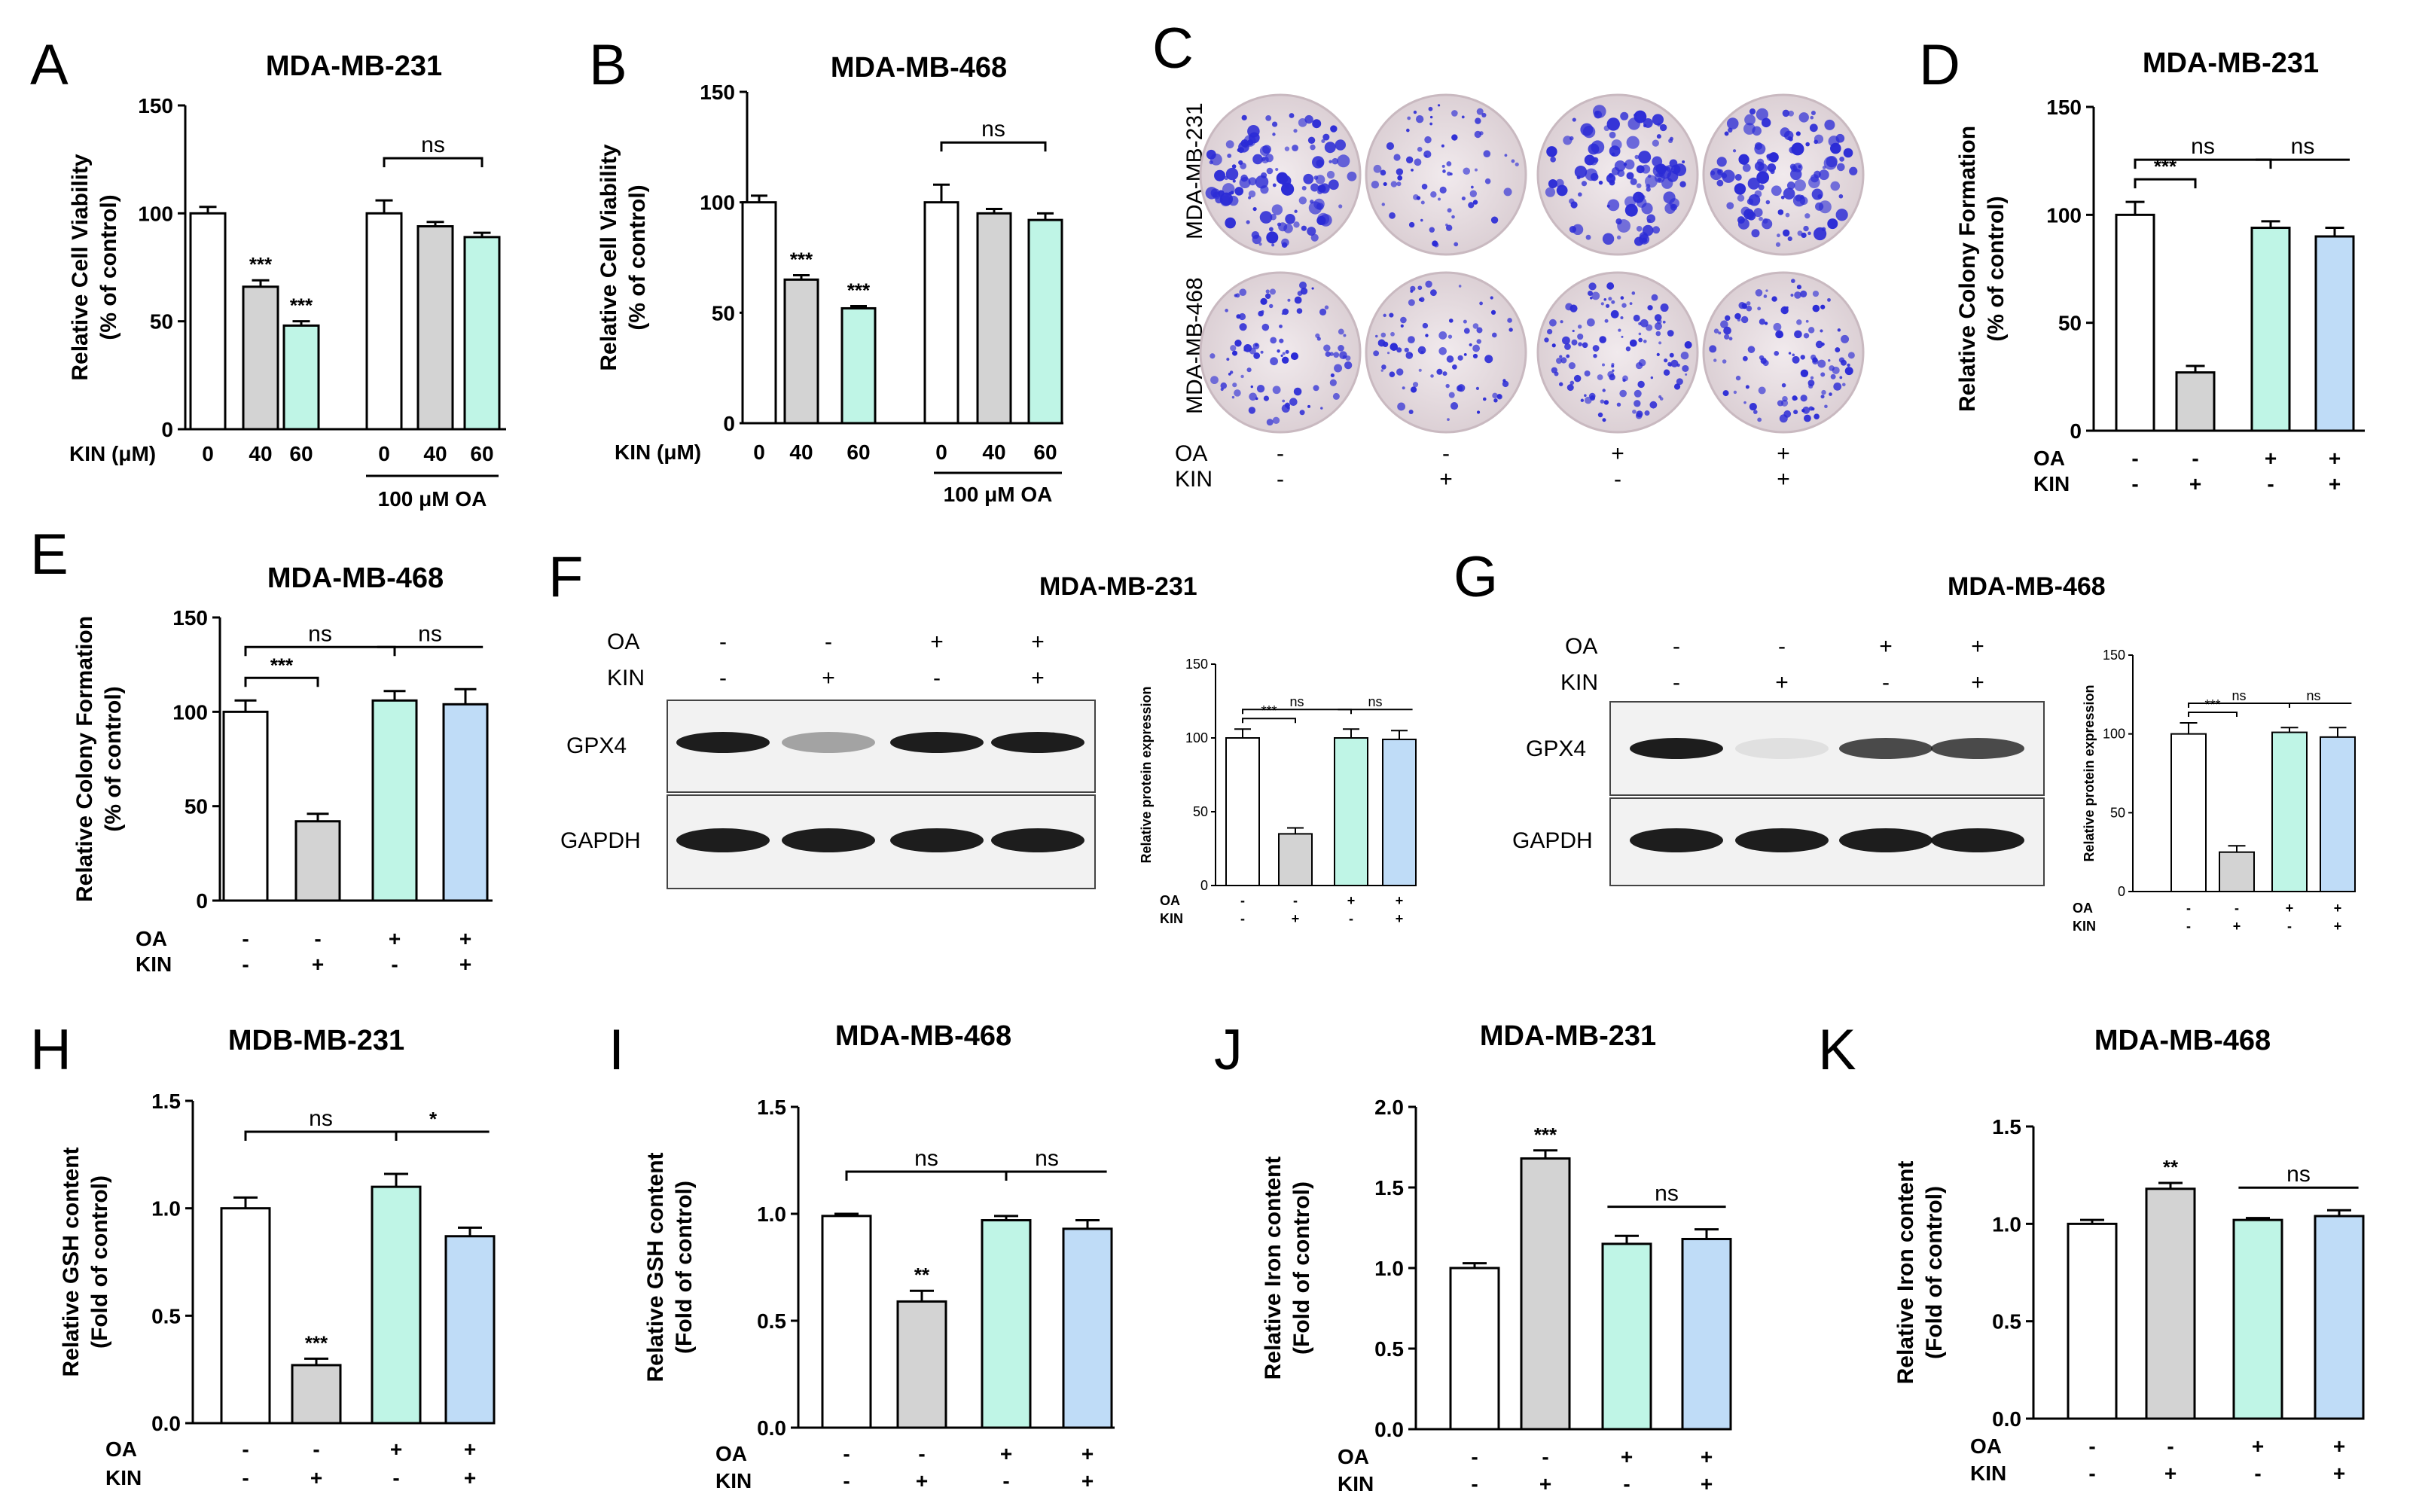  What do you see at coordinates (731, 1453) in the screenshot?
I see `oa-row-label: OA` at bounding box center [731, 1453].